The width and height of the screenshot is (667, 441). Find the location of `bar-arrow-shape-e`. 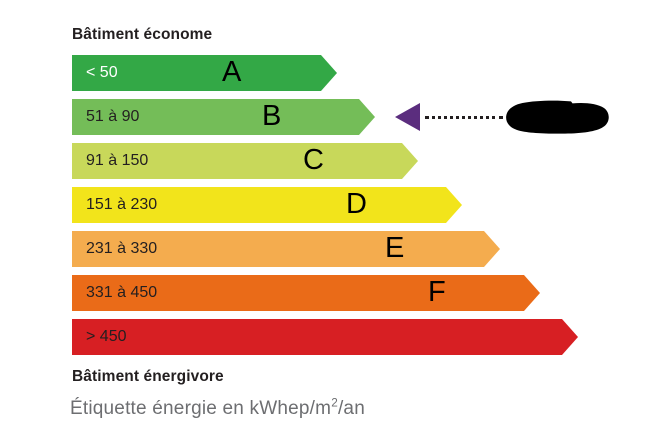

bar-arrow-shape-e is located at coordinates (286, 249).